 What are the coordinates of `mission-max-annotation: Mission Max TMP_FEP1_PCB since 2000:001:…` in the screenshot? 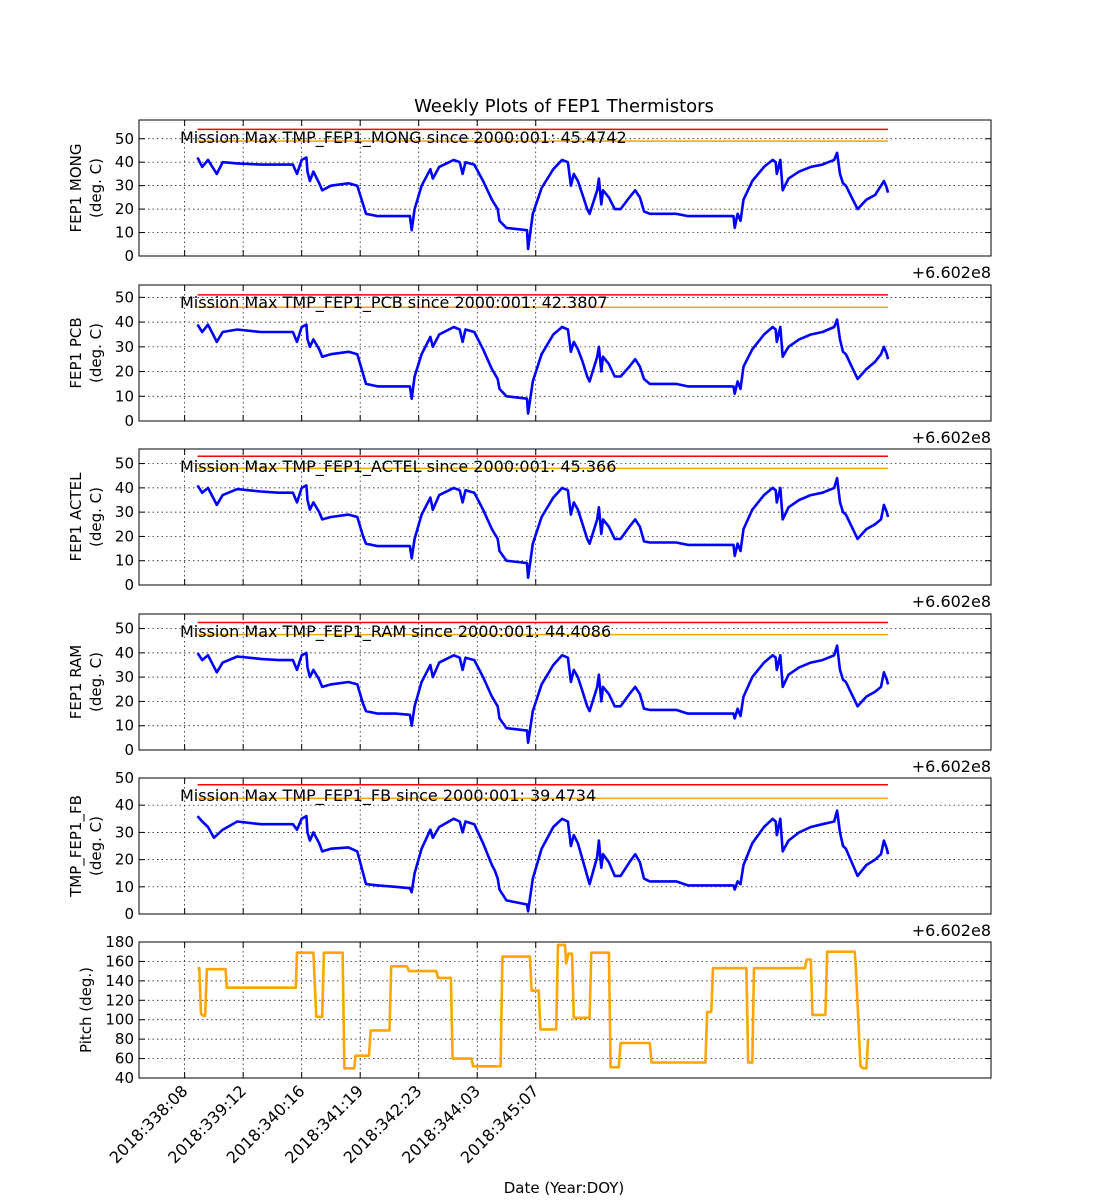 It's located at (394, 303).